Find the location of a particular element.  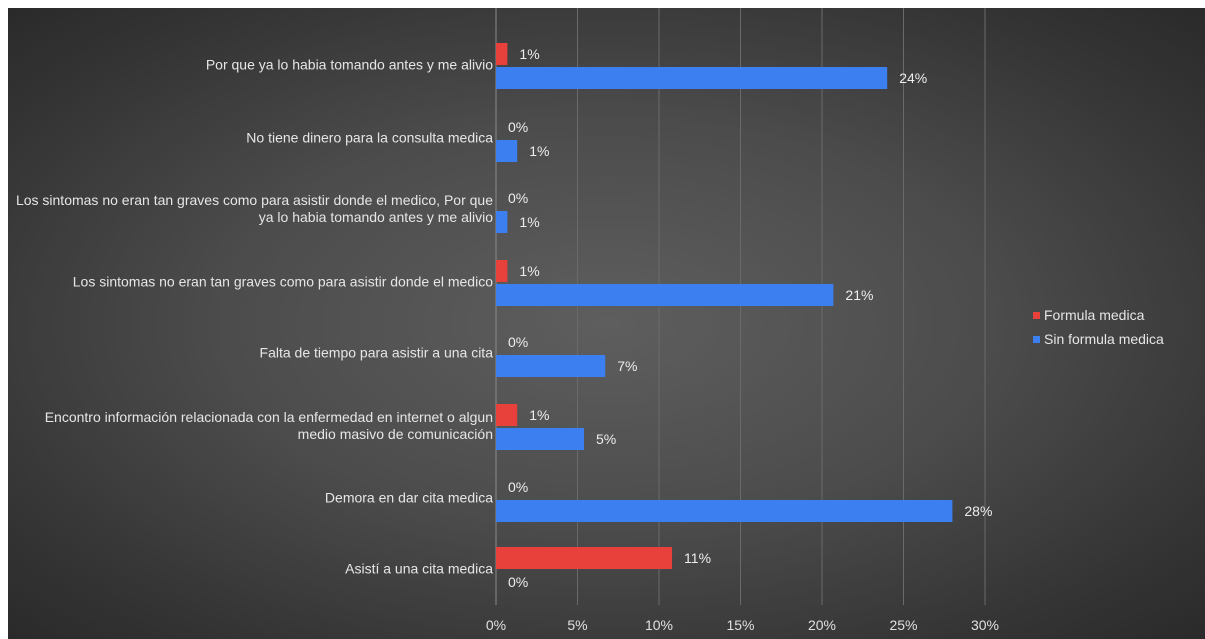

legend-swatch-blue is located at coordinates (1036, 339).